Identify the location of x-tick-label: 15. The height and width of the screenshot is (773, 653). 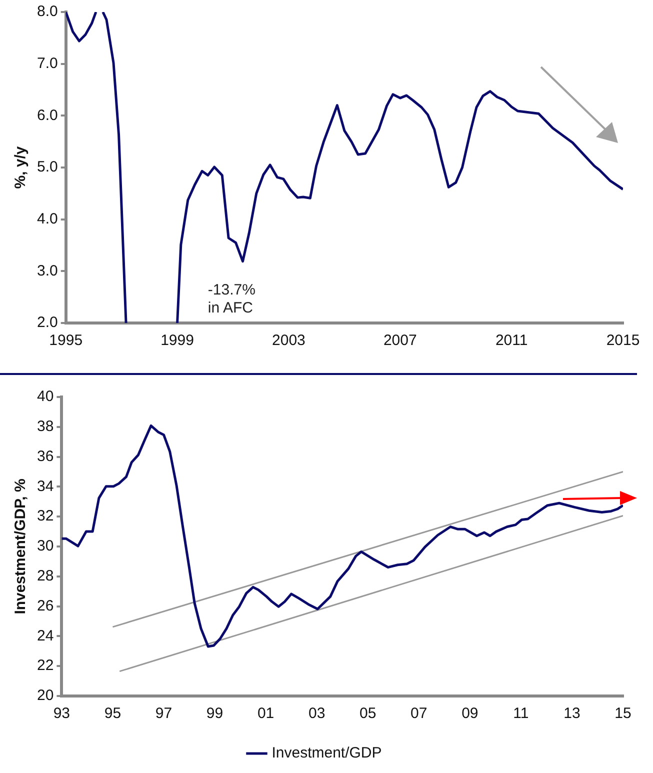
(623, 713).